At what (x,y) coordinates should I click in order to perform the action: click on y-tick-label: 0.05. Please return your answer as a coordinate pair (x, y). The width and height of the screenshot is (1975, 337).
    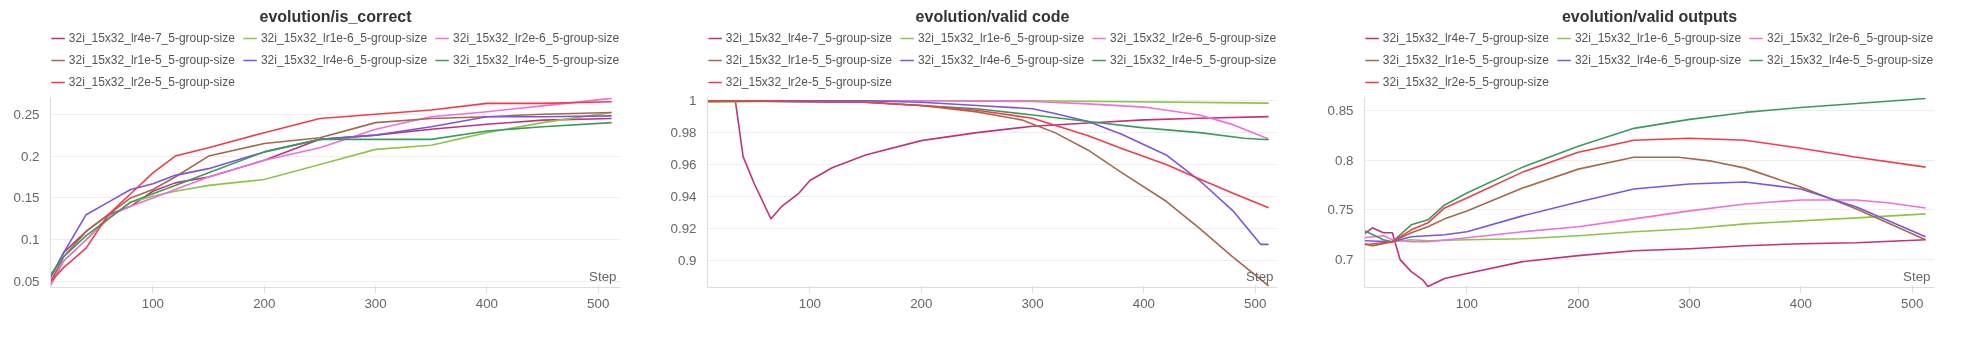
    Looking at the image, I should click on (26, 282).